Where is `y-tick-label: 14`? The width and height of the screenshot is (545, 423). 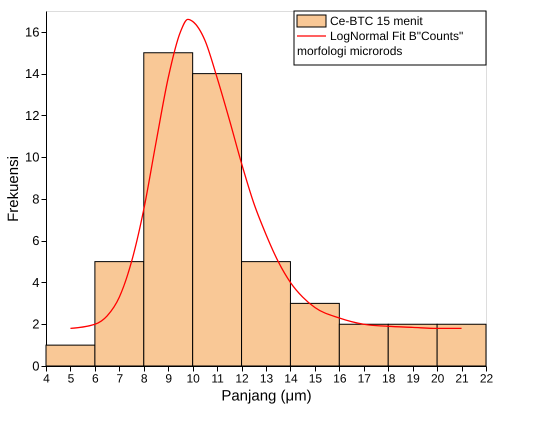
y-tick-label: 14 is located at coordinates (32, 74).